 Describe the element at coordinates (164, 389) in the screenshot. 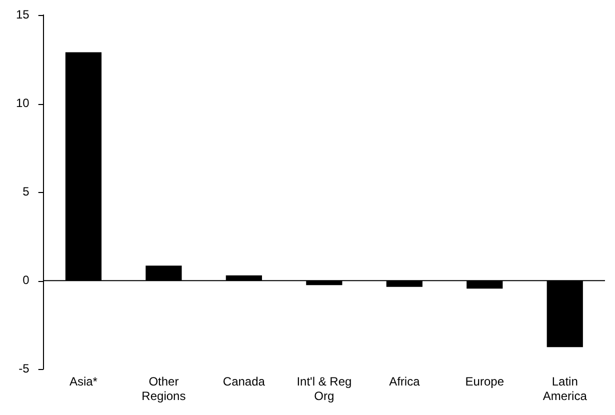

I see `x-tick-label: Other Regions` at that location.